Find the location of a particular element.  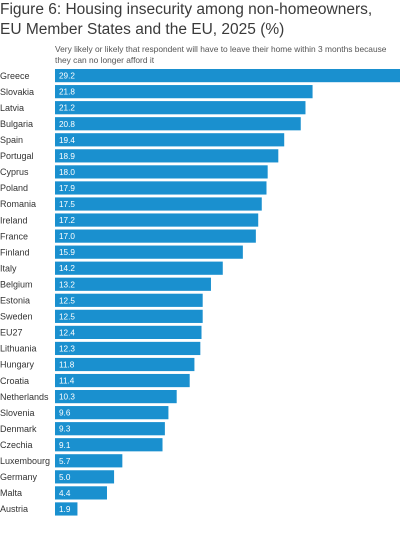

value-label: 9.6 is located at coordinates (65, 413).